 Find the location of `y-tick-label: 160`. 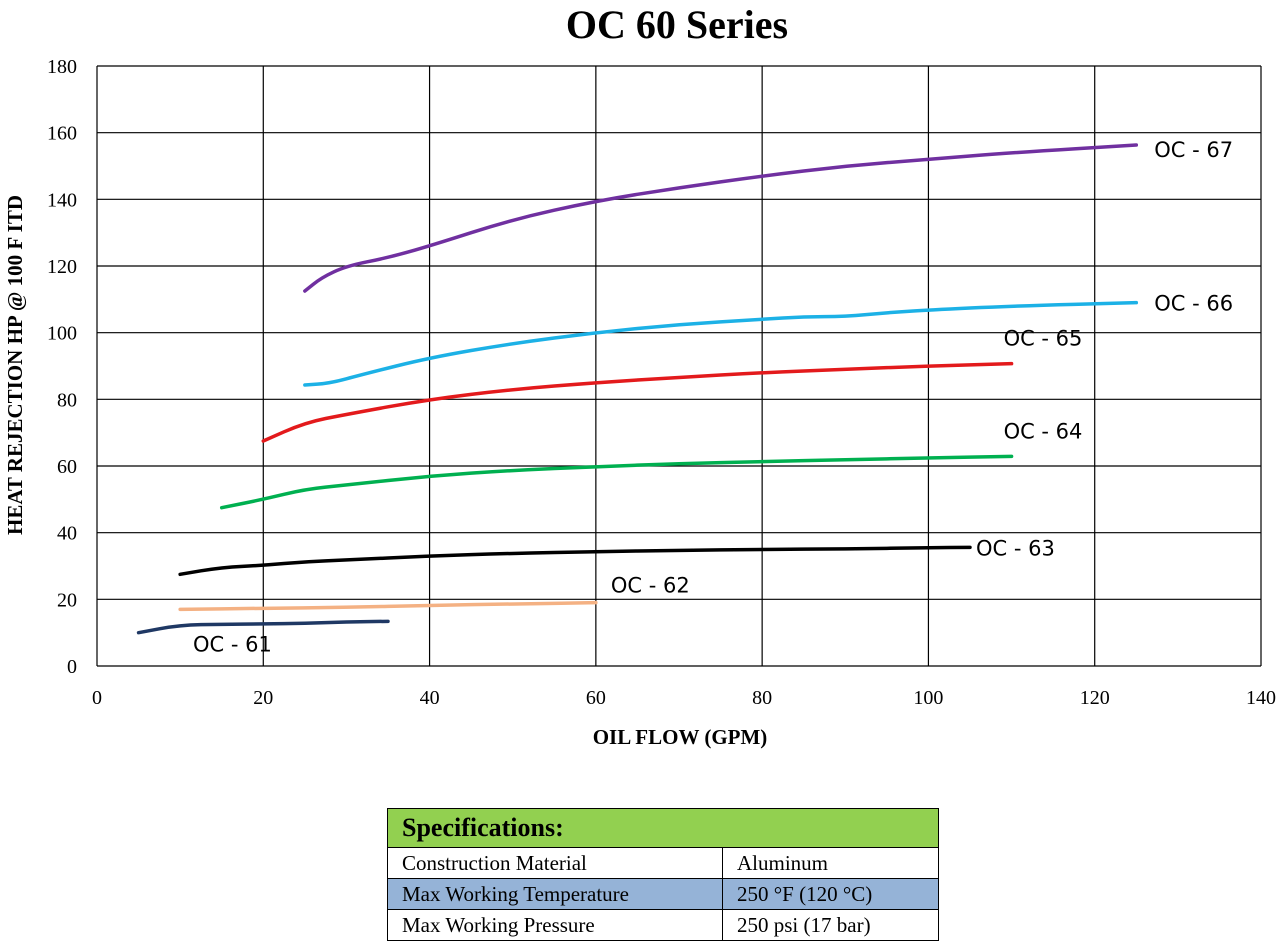

y-tick-label: 160 is located at coordinates (62, 134).